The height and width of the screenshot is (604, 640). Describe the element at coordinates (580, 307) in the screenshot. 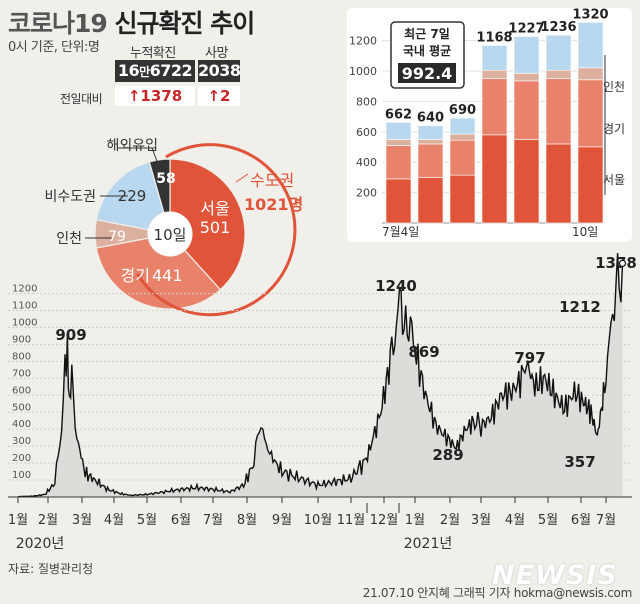

I see `main-annotation: 1212` at that location.